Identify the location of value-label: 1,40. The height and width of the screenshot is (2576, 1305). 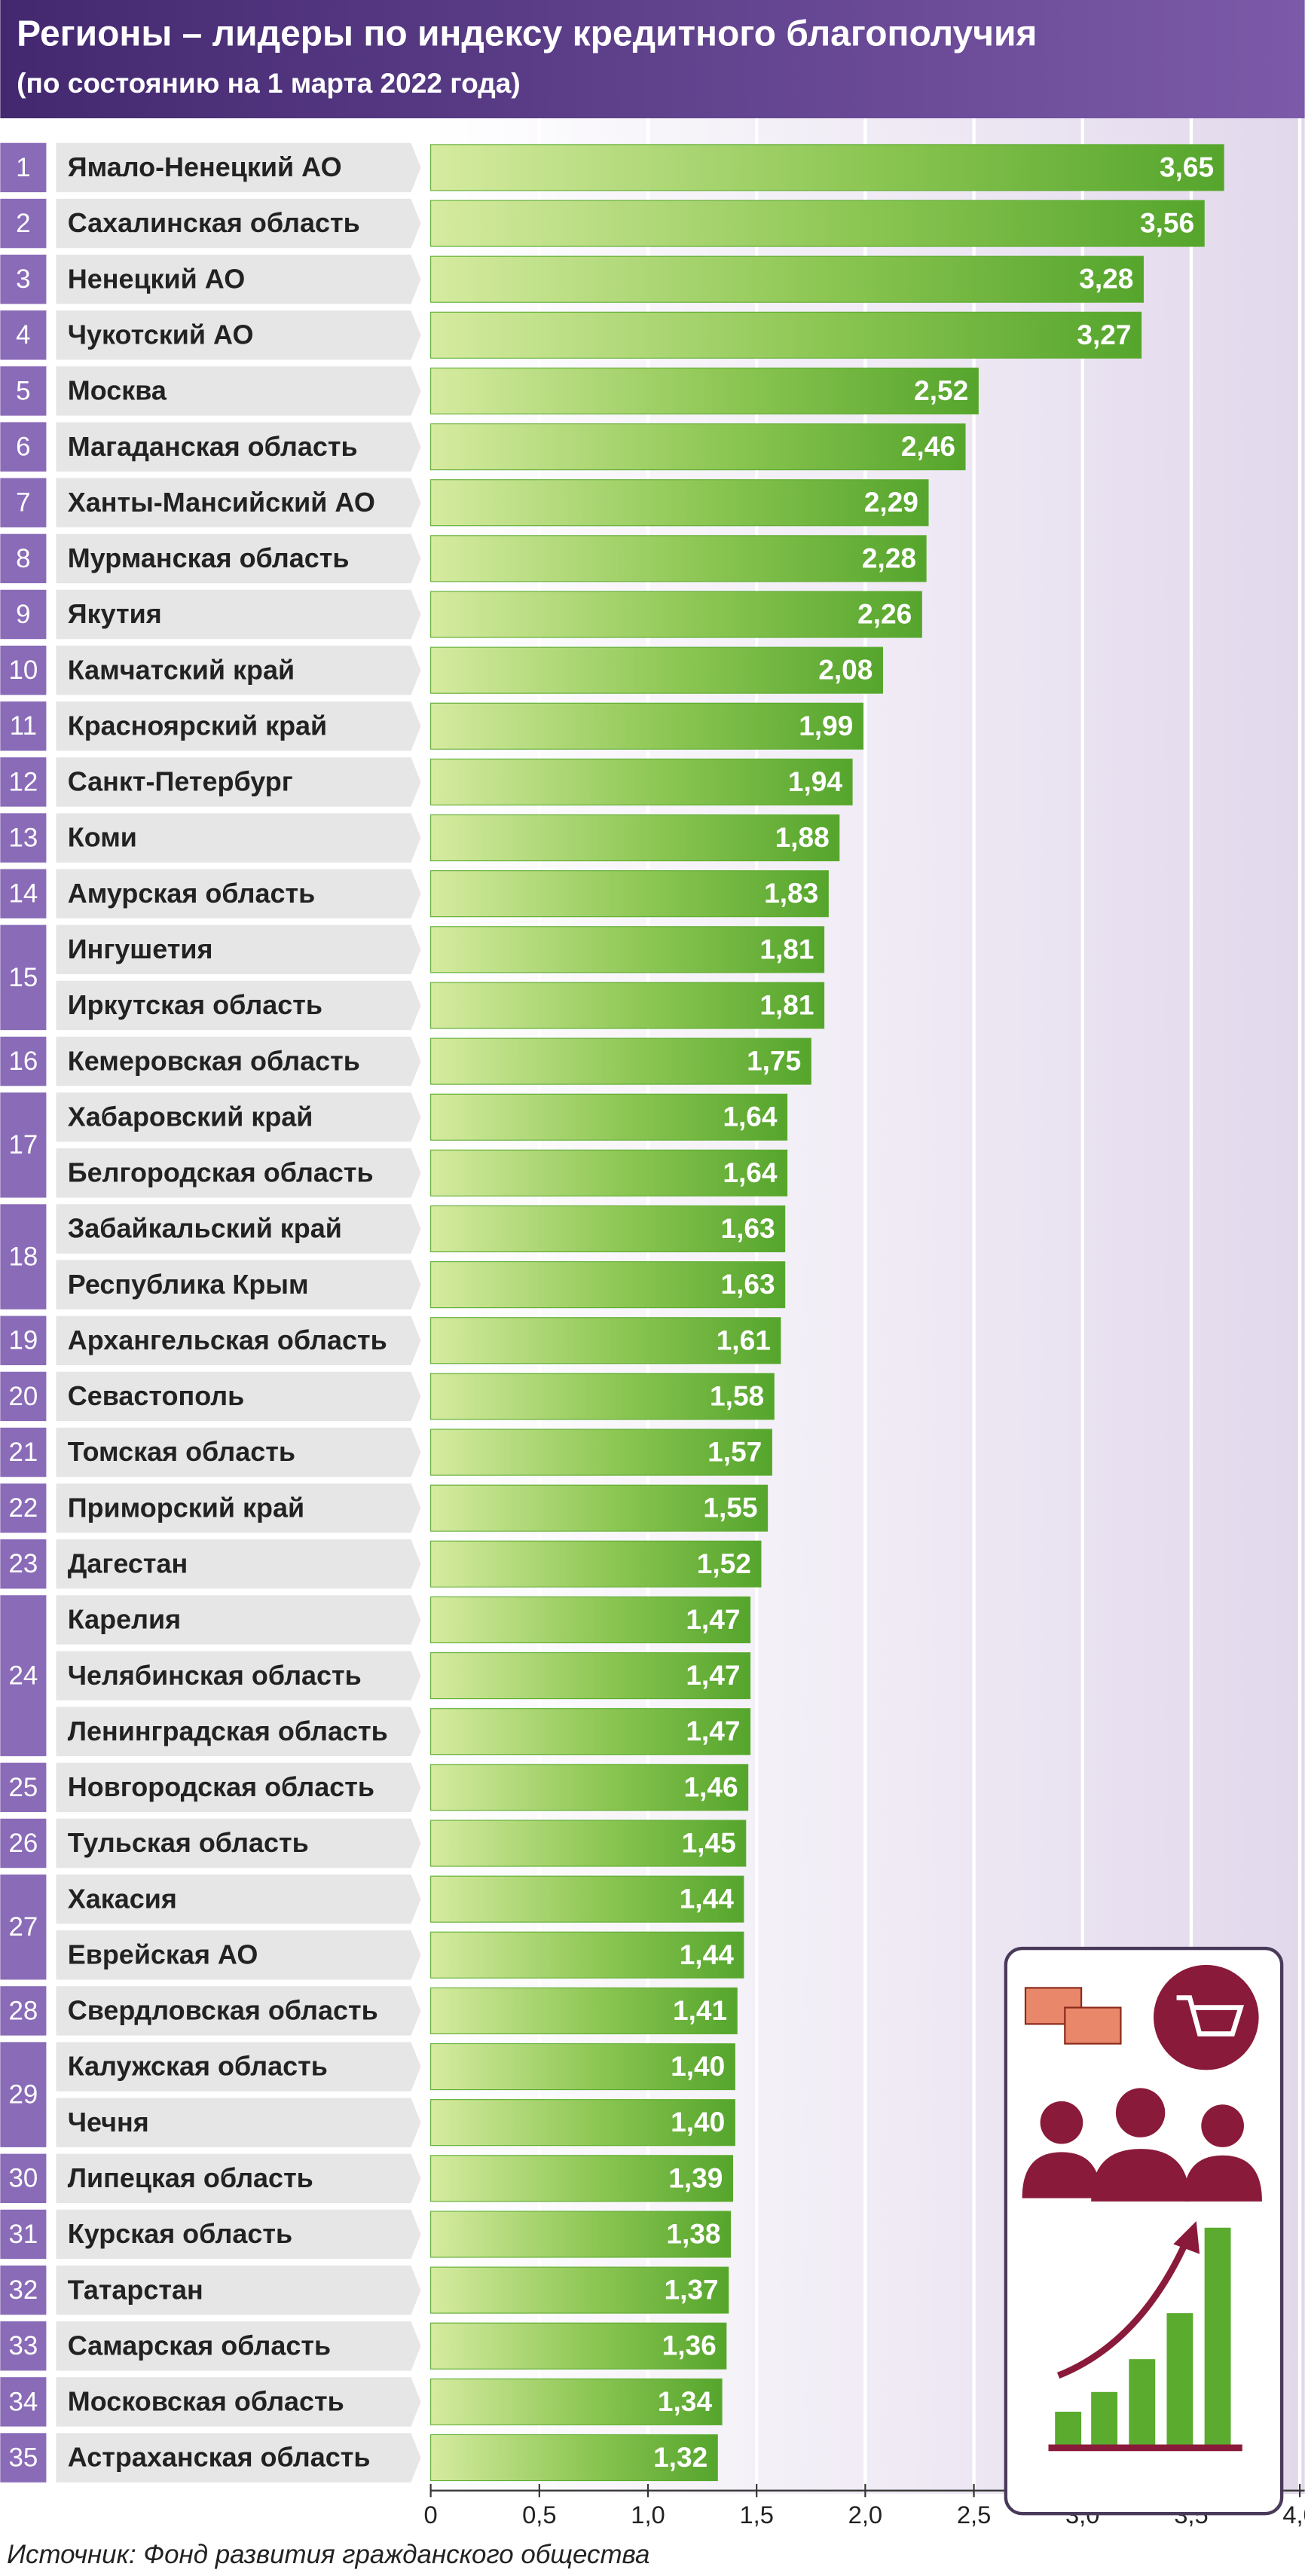
(698, 2121).